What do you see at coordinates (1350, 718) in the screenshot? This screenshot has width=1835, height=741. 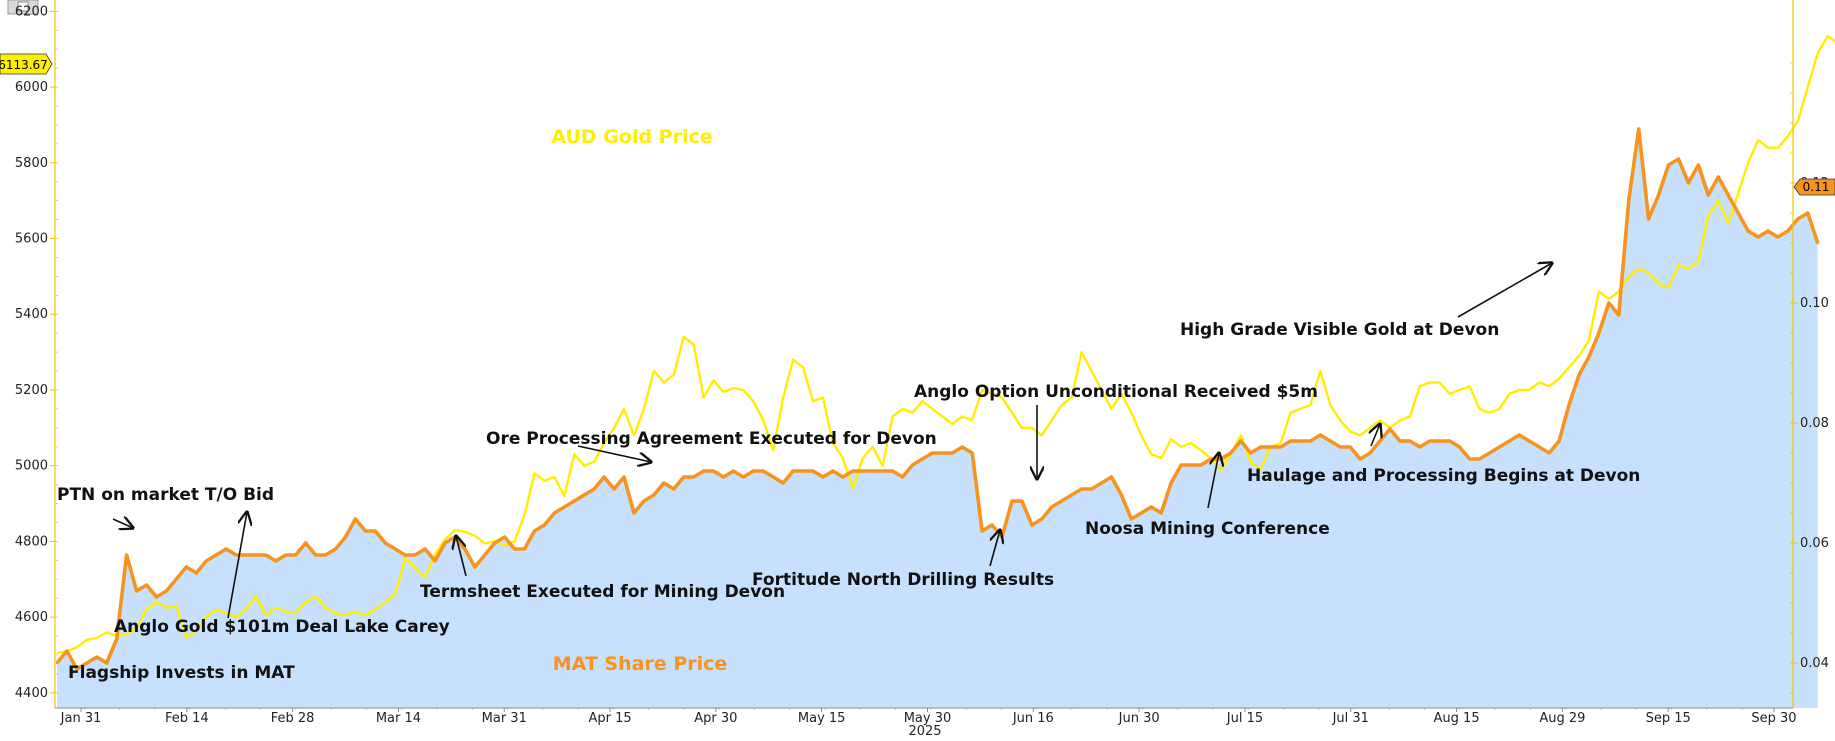 I see `x-axis-tick-label: Jul 31` at bounding box center [1350, 718].